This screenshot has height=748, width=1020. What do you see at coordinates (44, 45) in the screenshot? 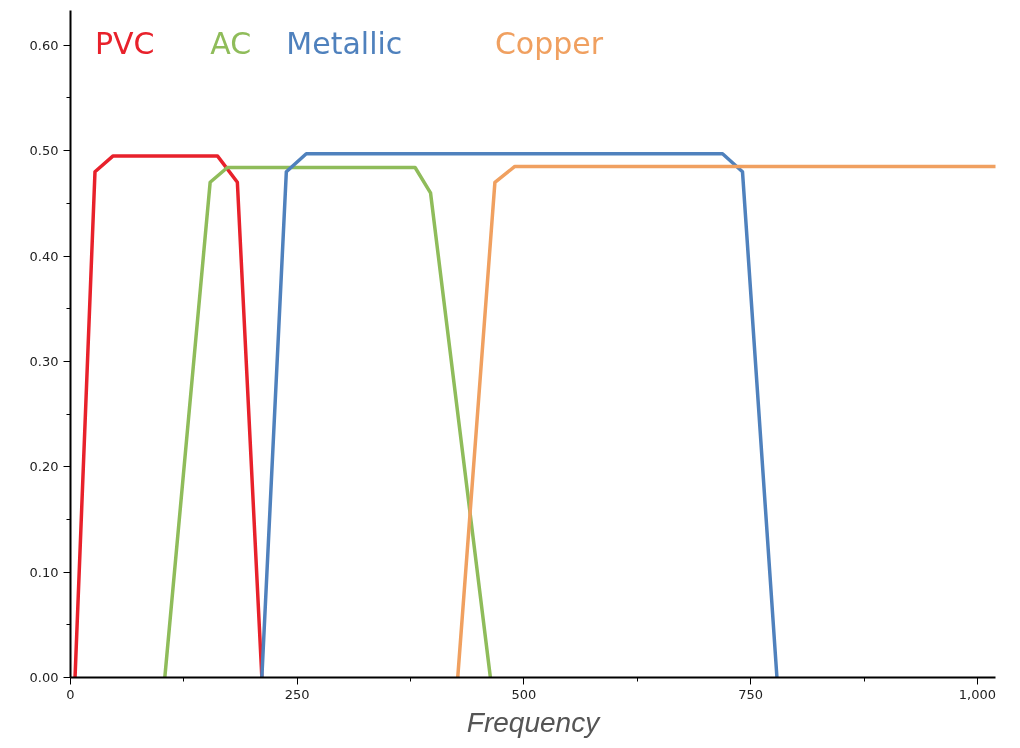
I see `y-tick-label: 0.60` at bounding box center [44, 45].